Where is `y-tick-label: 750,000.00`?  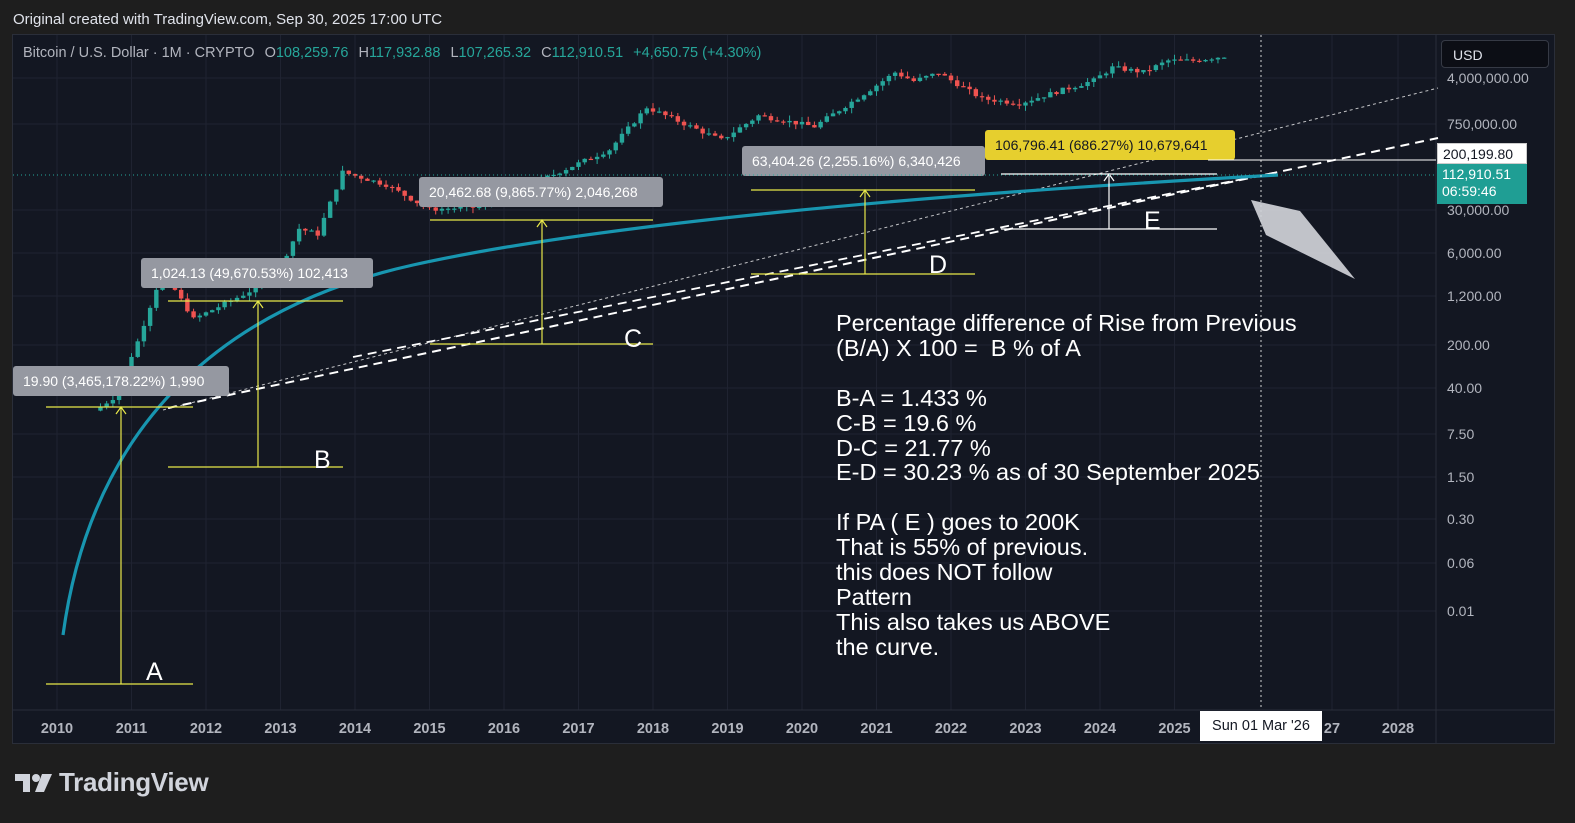
y-tick-label: 750,000.00 is located at coordinates (1482, 124).